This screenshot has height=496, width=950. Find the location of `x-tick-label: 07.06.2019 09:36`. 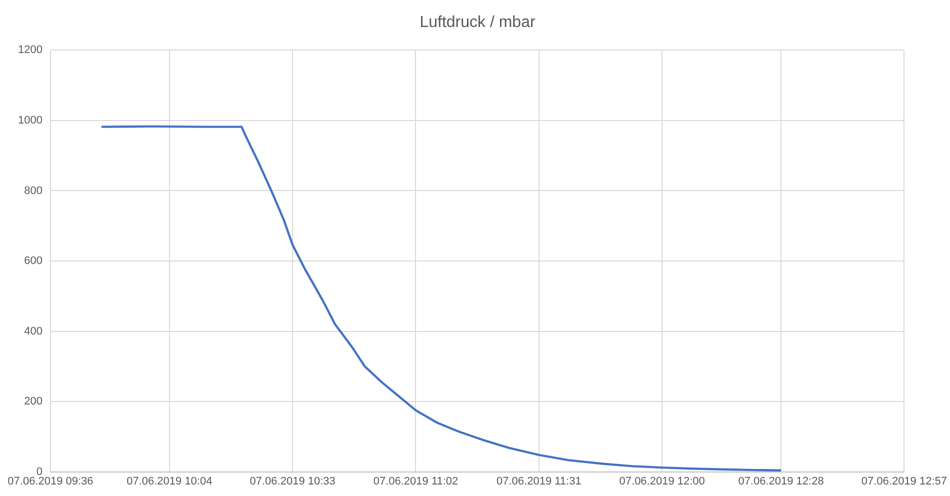

x-tick-label: 07.06.2019 09:36 is located at coordinates (51, 481).